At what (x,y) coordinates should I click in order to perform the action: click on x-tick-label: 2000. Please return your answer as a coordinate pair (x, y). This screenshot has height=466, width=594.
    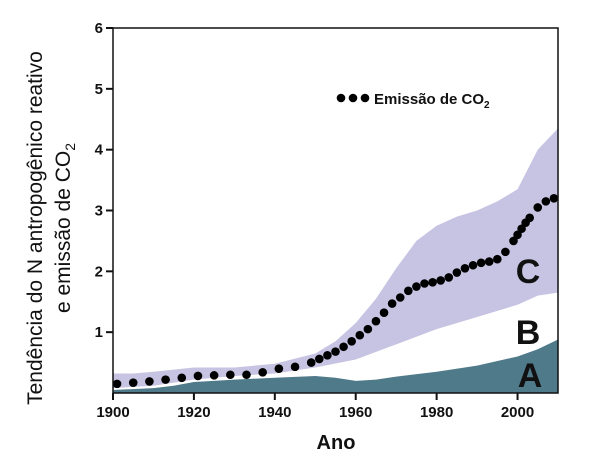
    Looking at the image, I should click on (517, 412).